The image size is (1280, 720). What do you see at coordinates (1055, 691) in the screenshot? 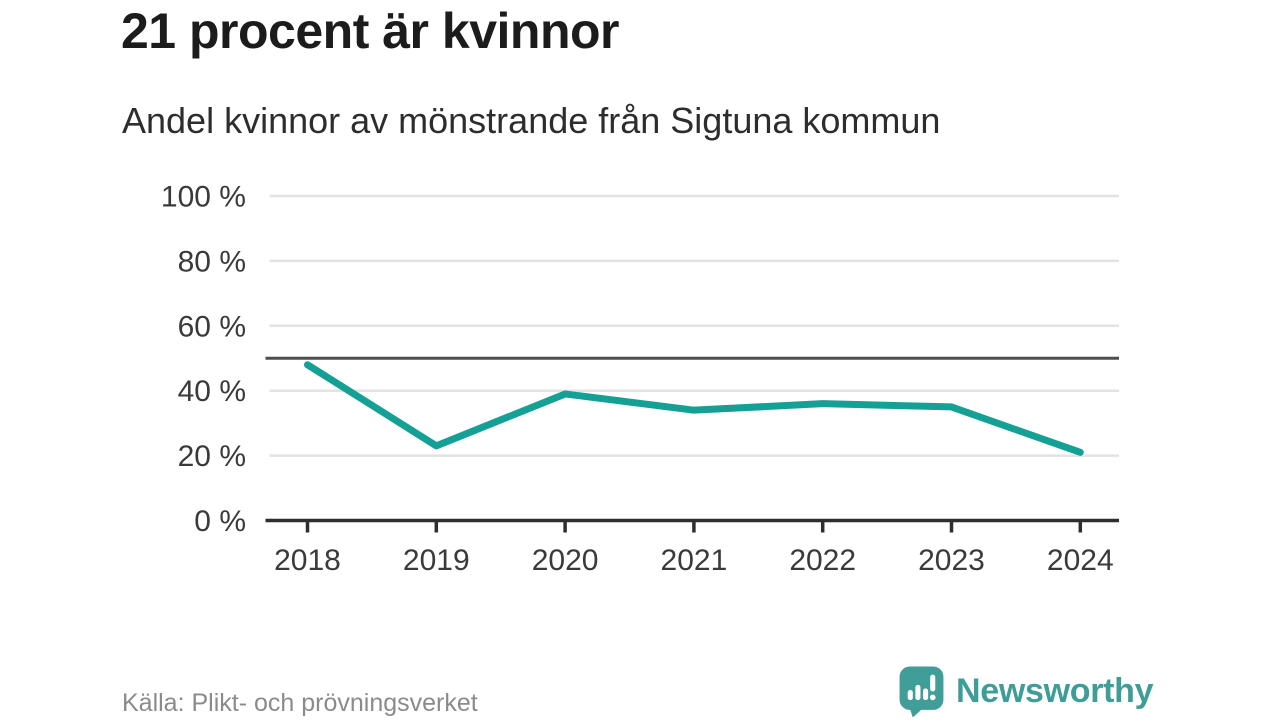
I see `brand-text: Newsworthy` at bounding box center [1055, 691].